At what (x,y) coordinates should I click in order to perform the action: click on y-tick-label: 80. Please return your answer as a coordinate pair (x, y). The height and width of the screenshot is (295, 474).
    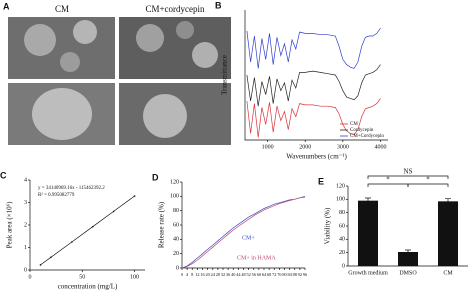
    Looking at the image, I should click on (342, 213).